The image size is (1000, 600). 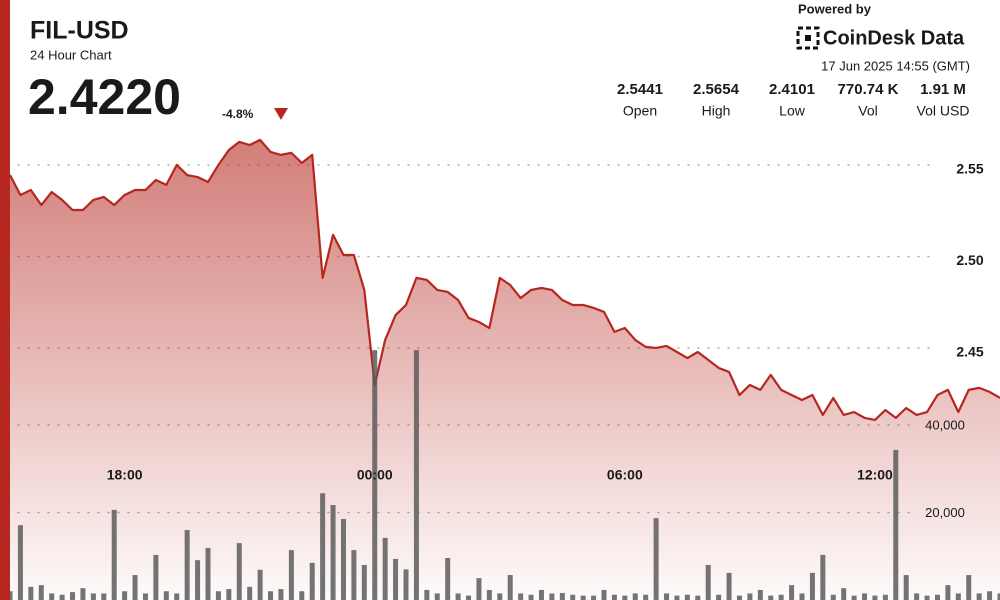 What do you see at coordinates (792, 89) in the screenshot?
I see `stat-value: 2.4101` at bounding box center [792, 89].